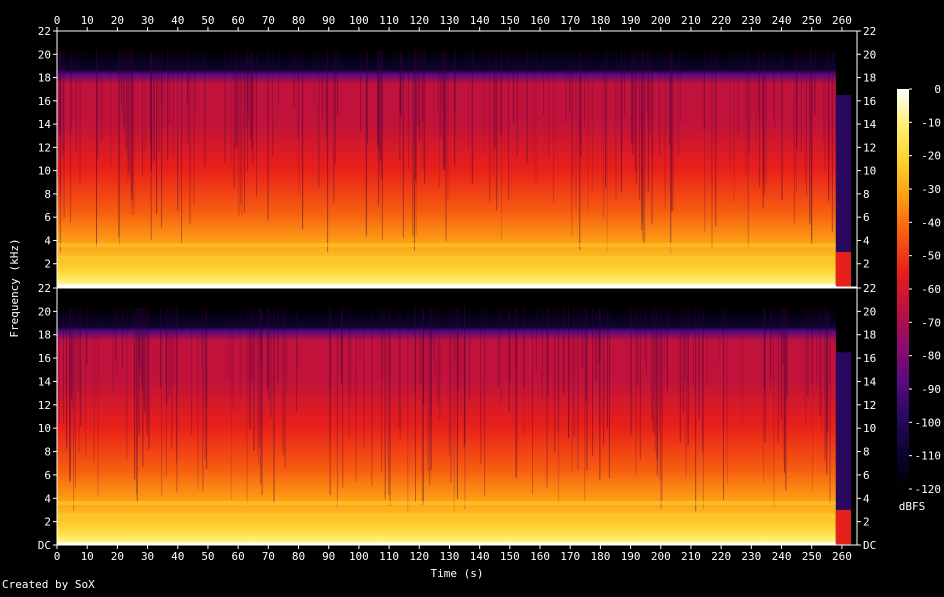  I want to click on y-axis-label: Frequency (kHz), so click(14, 287).